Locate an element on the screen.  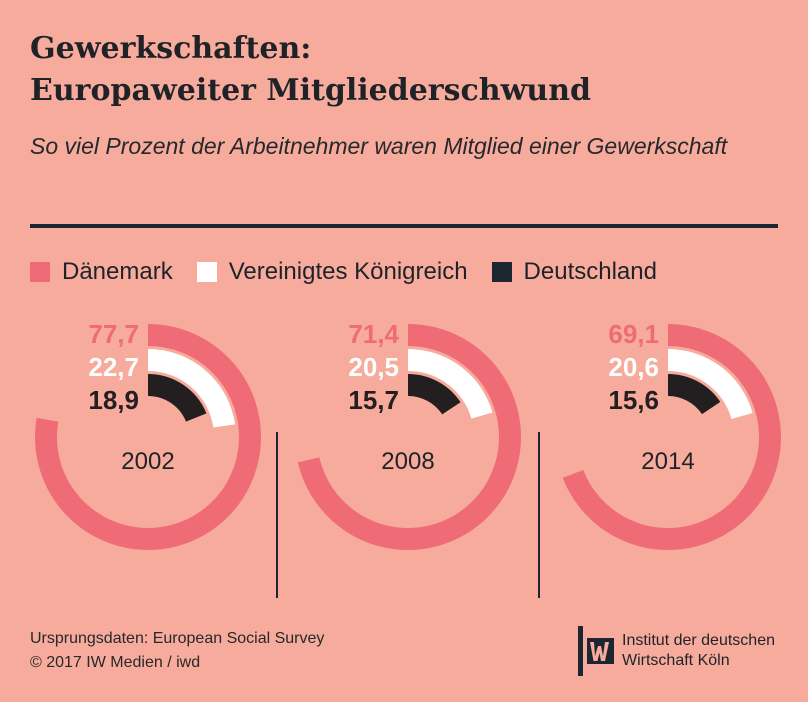
header-rule is located at coordinates (404, 226).